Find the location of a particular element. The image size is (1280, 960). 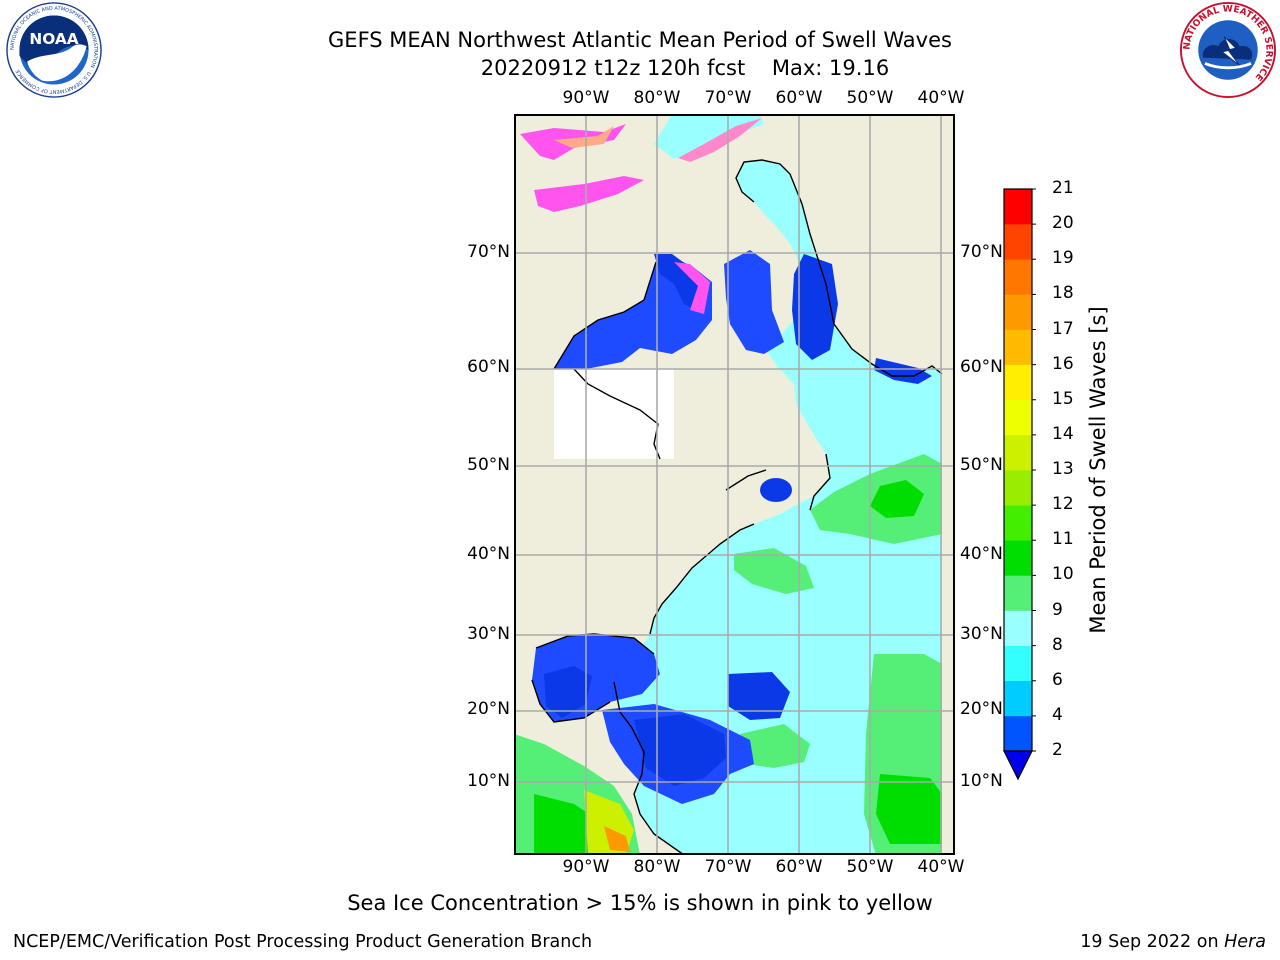

colorbar is located at coordinates (1019, 484).